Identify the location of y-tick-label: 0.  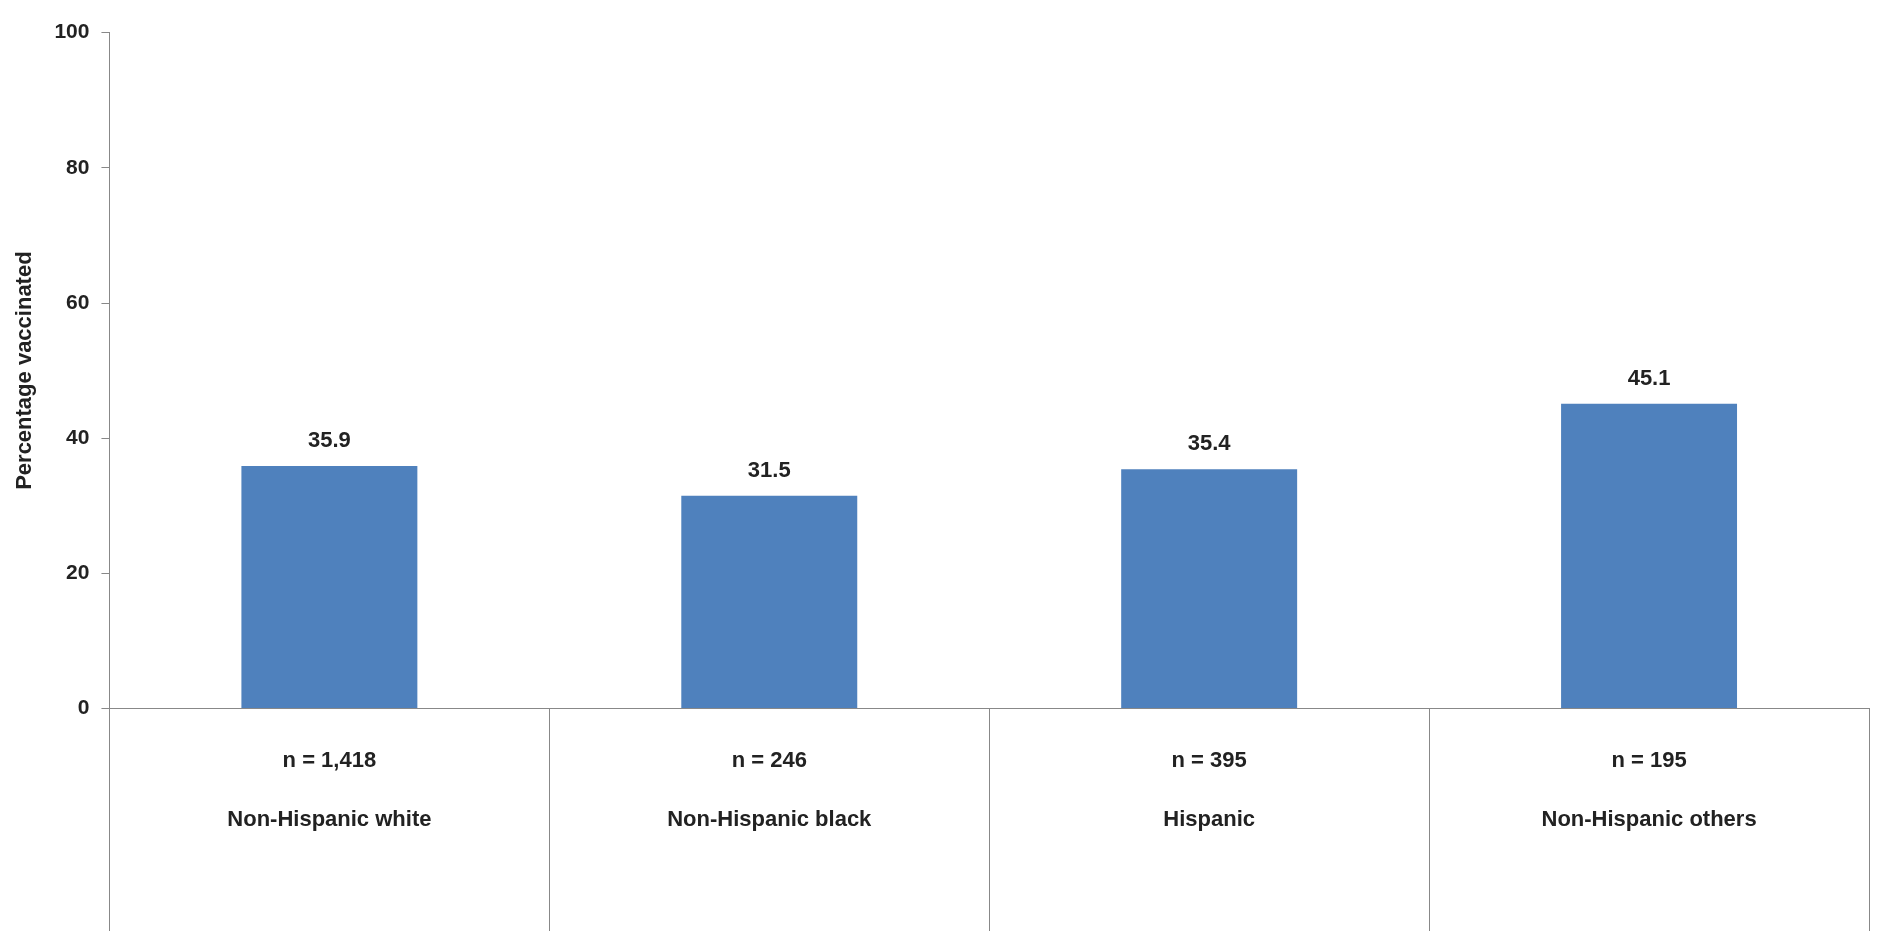
(83, 707).